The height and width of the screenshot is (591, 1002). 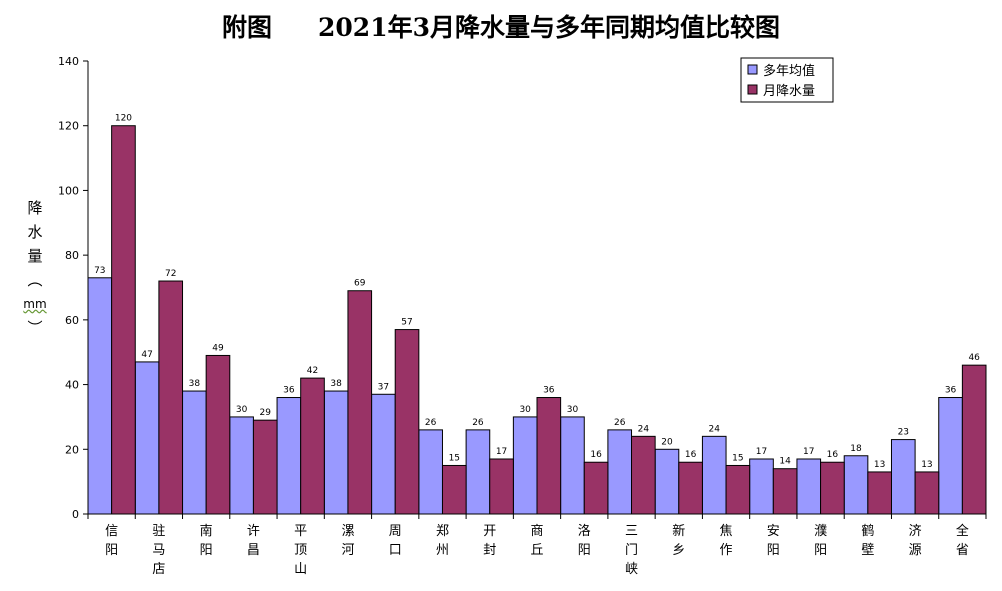 What do you see at coordinates (72, 255) in the screenshot?
I see `y-tick-label: 80` at bounding box center [72, 255].